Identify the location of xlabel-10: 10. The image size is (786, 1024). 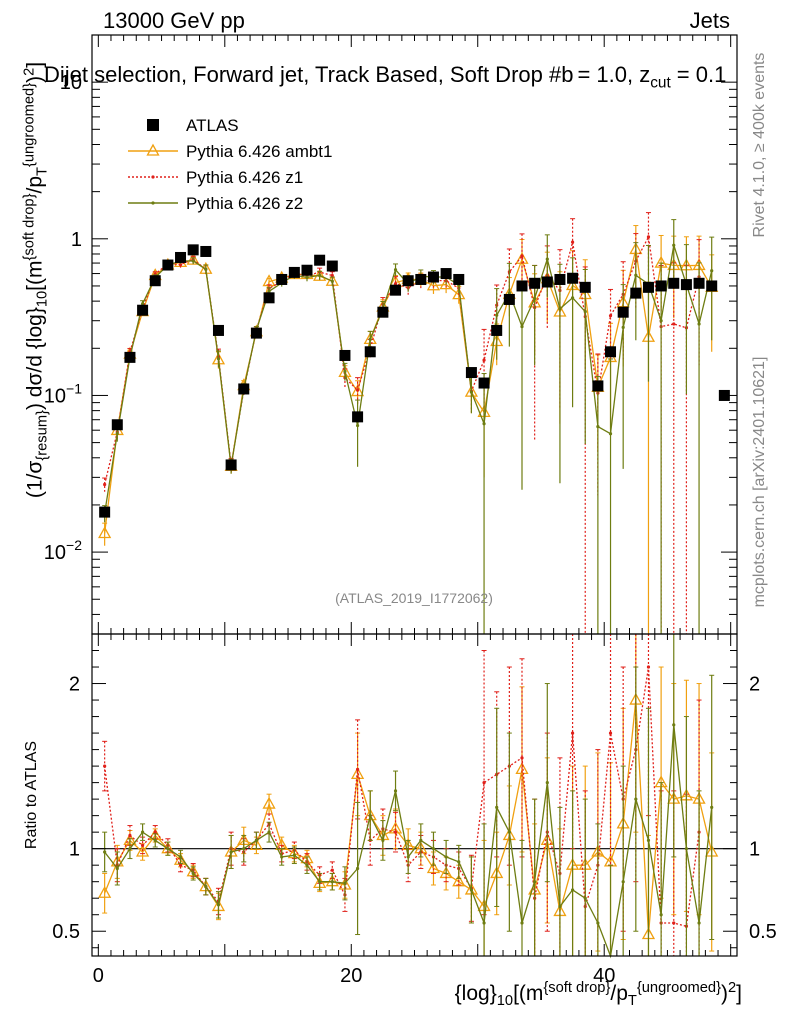
(505, 1001).